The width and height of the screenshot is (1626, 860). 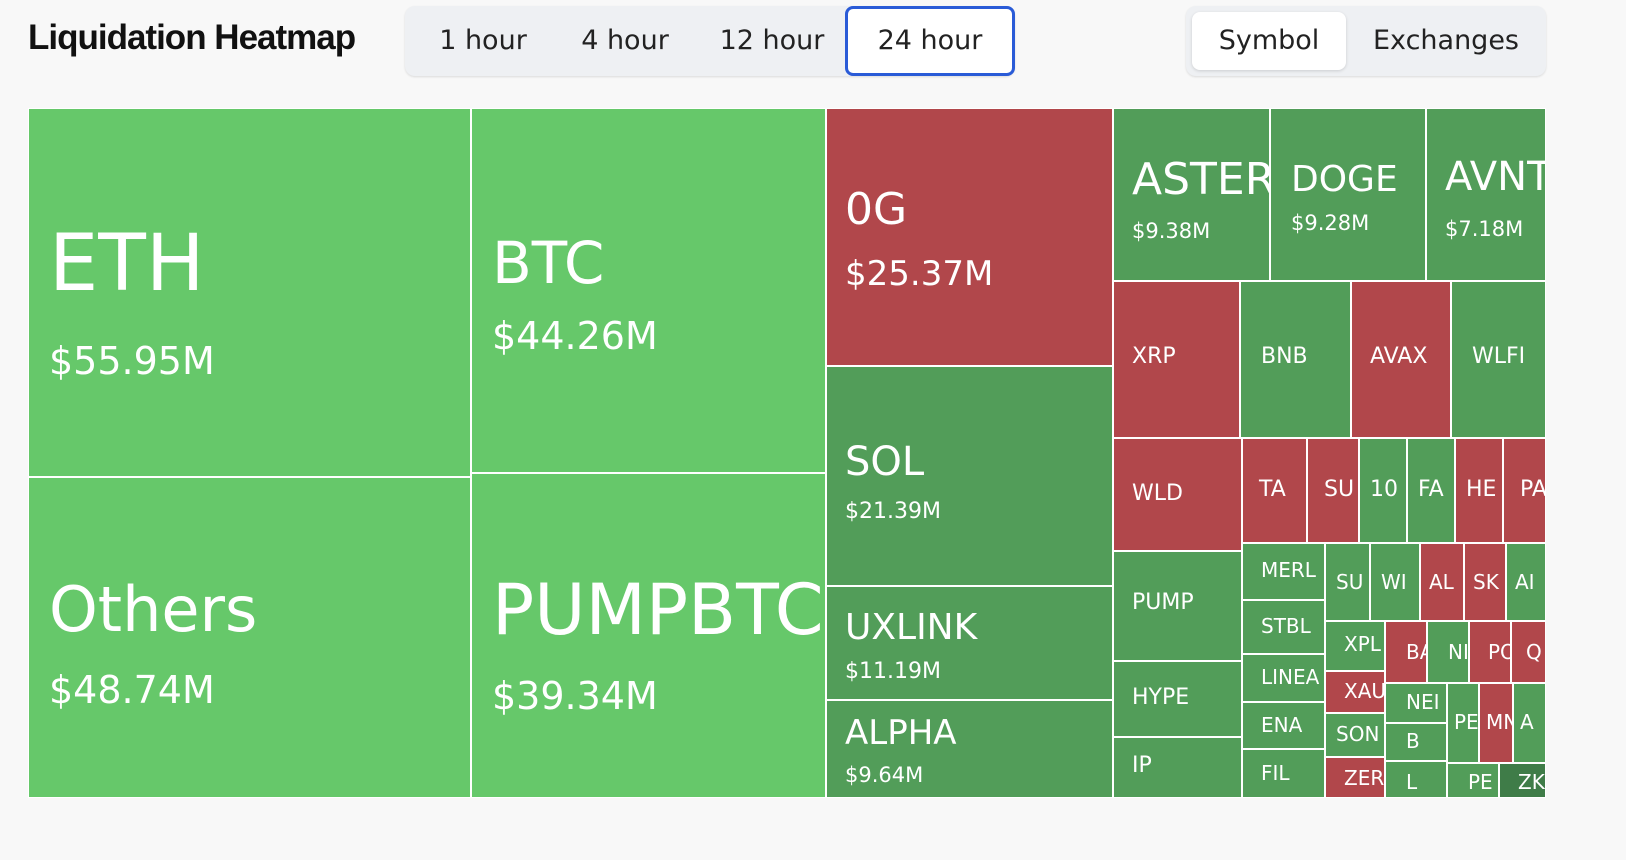 I want to click on heatmap-tile-doge: DOGE $9.28M, so click(x=1348, y=194).